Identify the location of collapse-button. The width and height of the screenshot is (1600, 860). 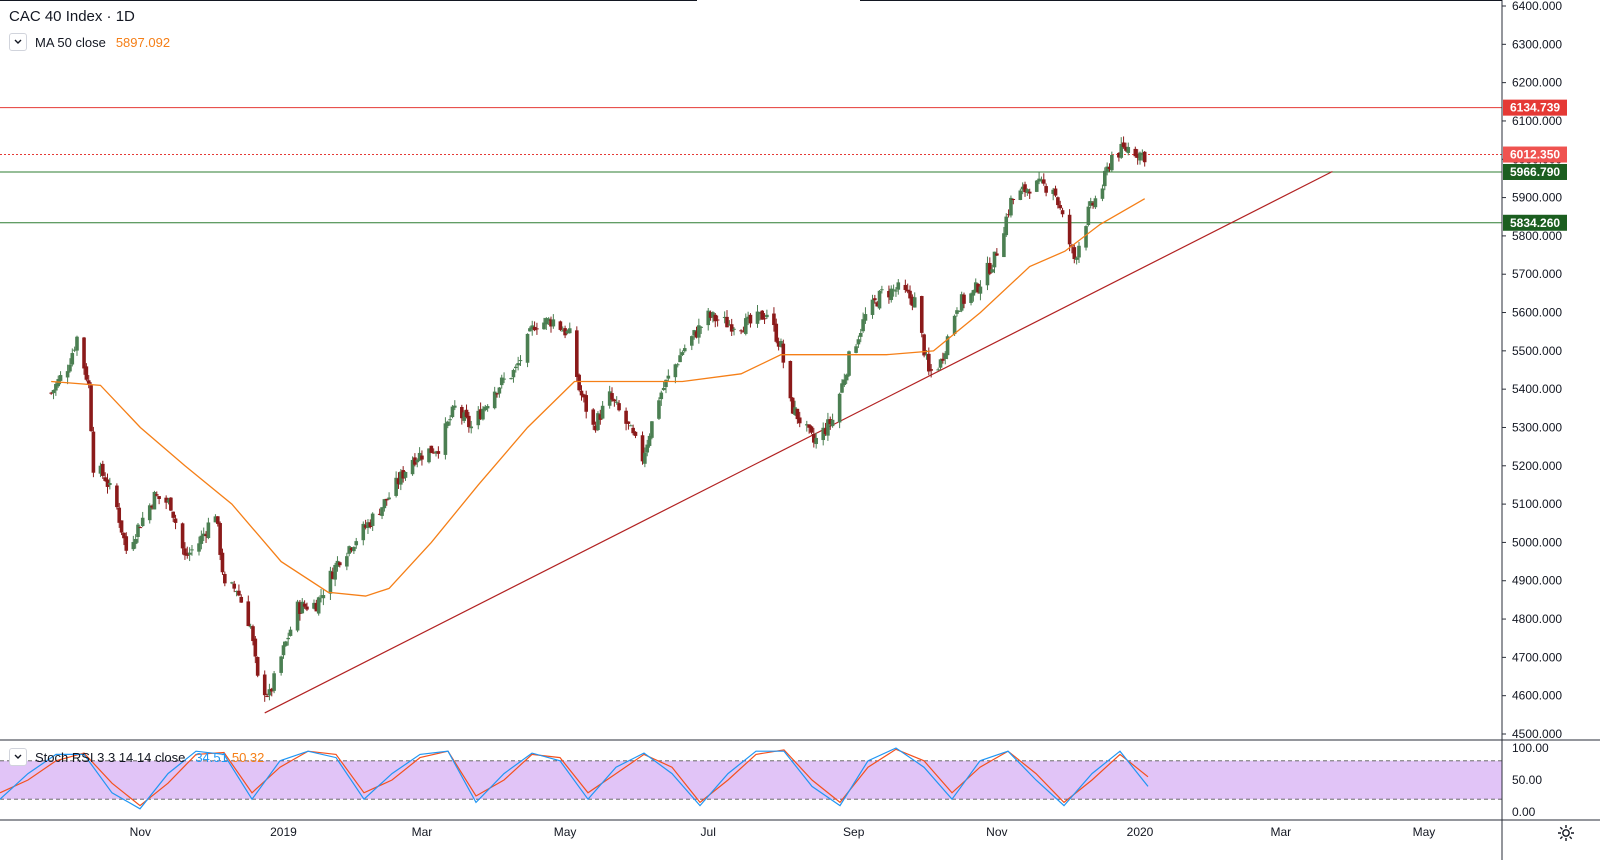
(18, 42).